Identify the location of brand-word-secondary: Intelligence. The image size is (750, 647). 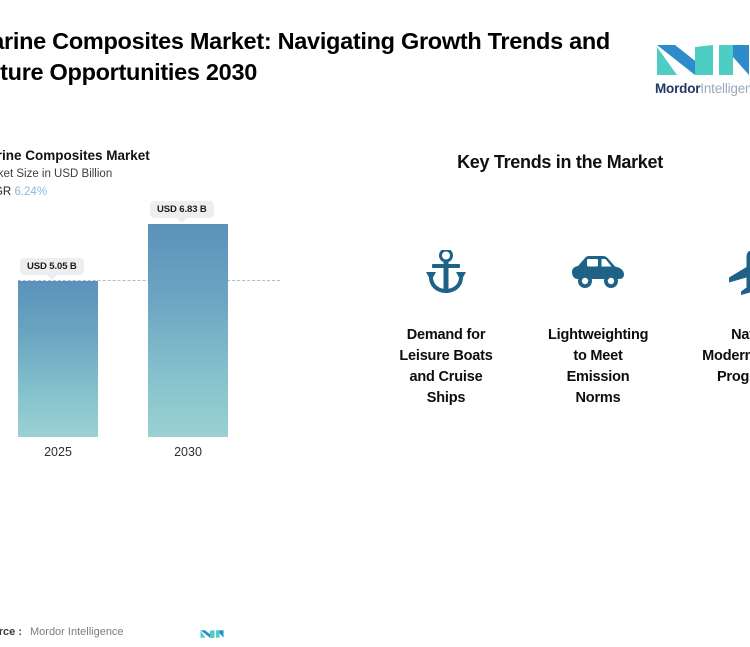
(725, 88).